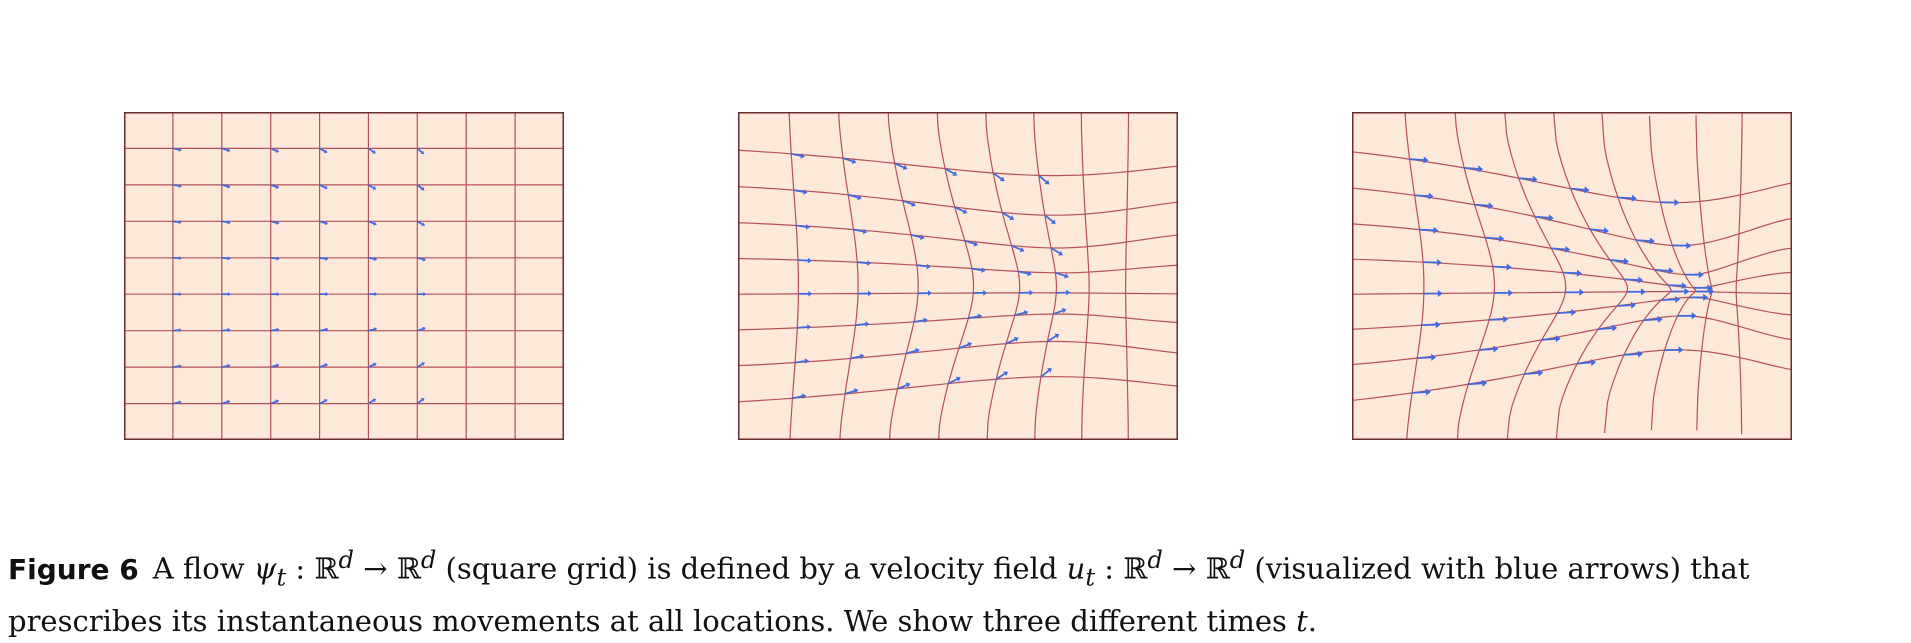 The width and height of the screenshot is (1911, 643). I want to click on time-symbol: t, so click(1302, 621).